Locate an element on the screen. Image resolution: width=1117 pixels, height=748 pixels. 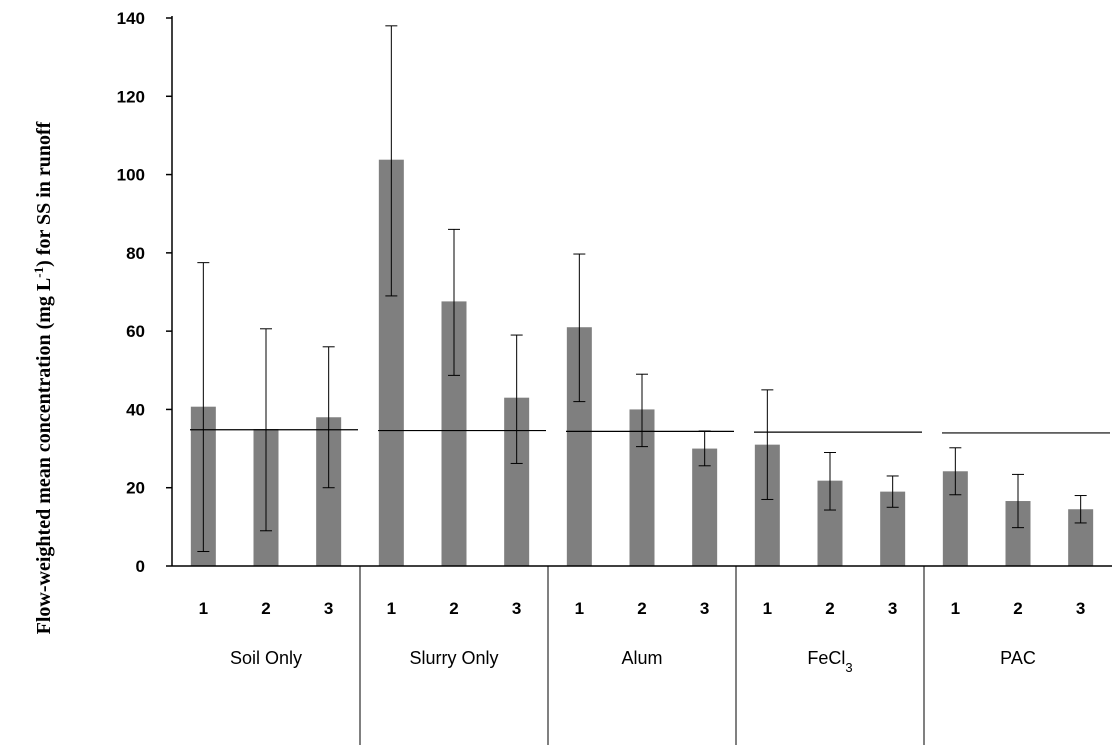
y-tick-label: 0 is located at coordinates (140, 566).